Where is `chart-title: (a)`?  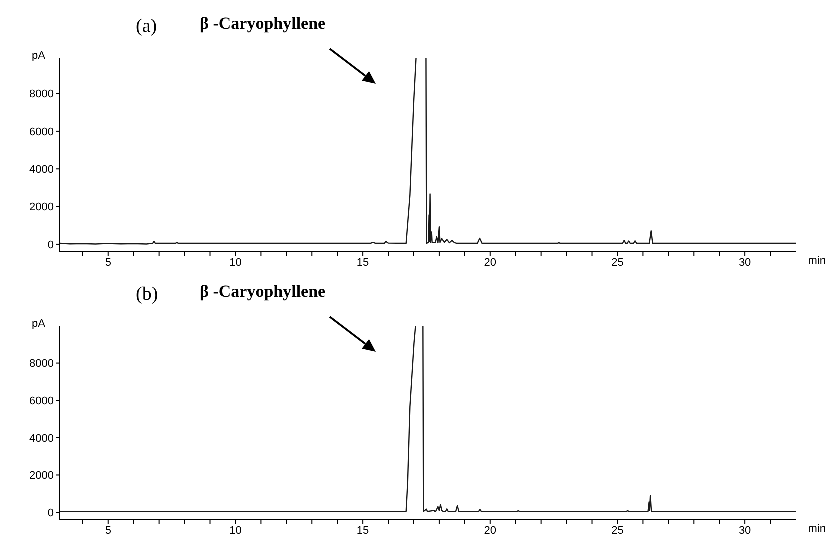 chart-title: (a) is located at coordinates (147, 27).